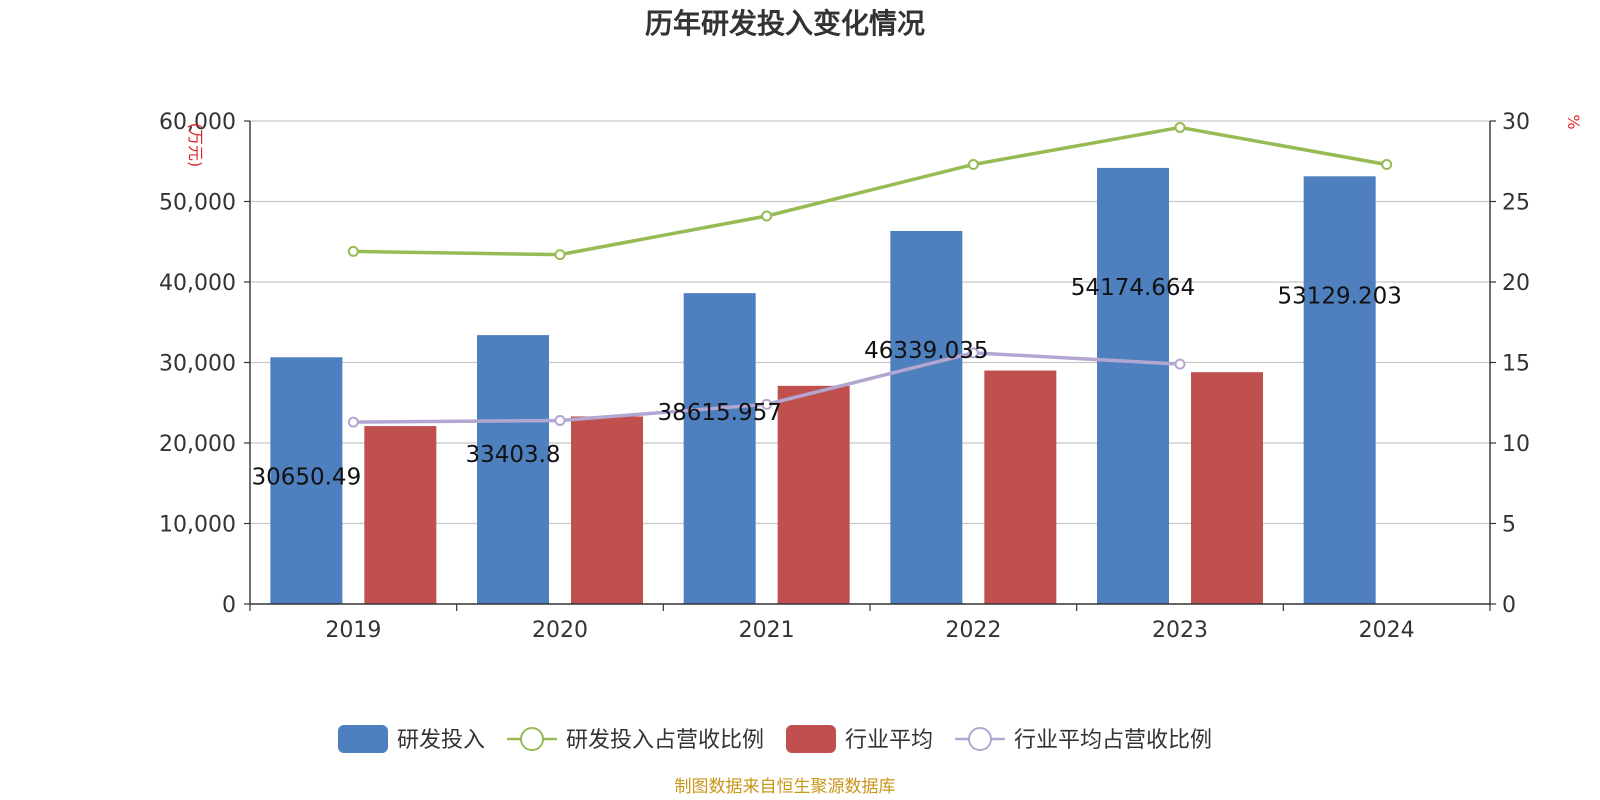 The height and width of the screenshot is (800, 1600). What do you see at coordinates (306, 477) in the screenshot?
I see `rd-investment-data-label: 30650.49` at bounding box center [306, 477].